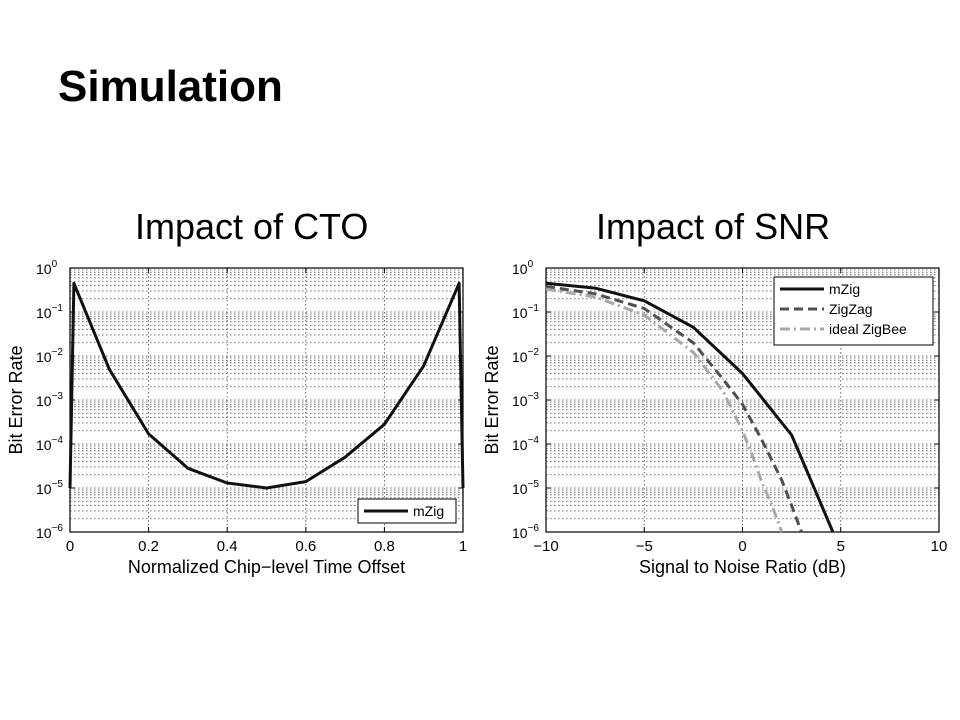 The image size is (960, 720). Describe the element at coordinates (939, 546) in the screenshot. I see `x-tick-label: 10` at that location.